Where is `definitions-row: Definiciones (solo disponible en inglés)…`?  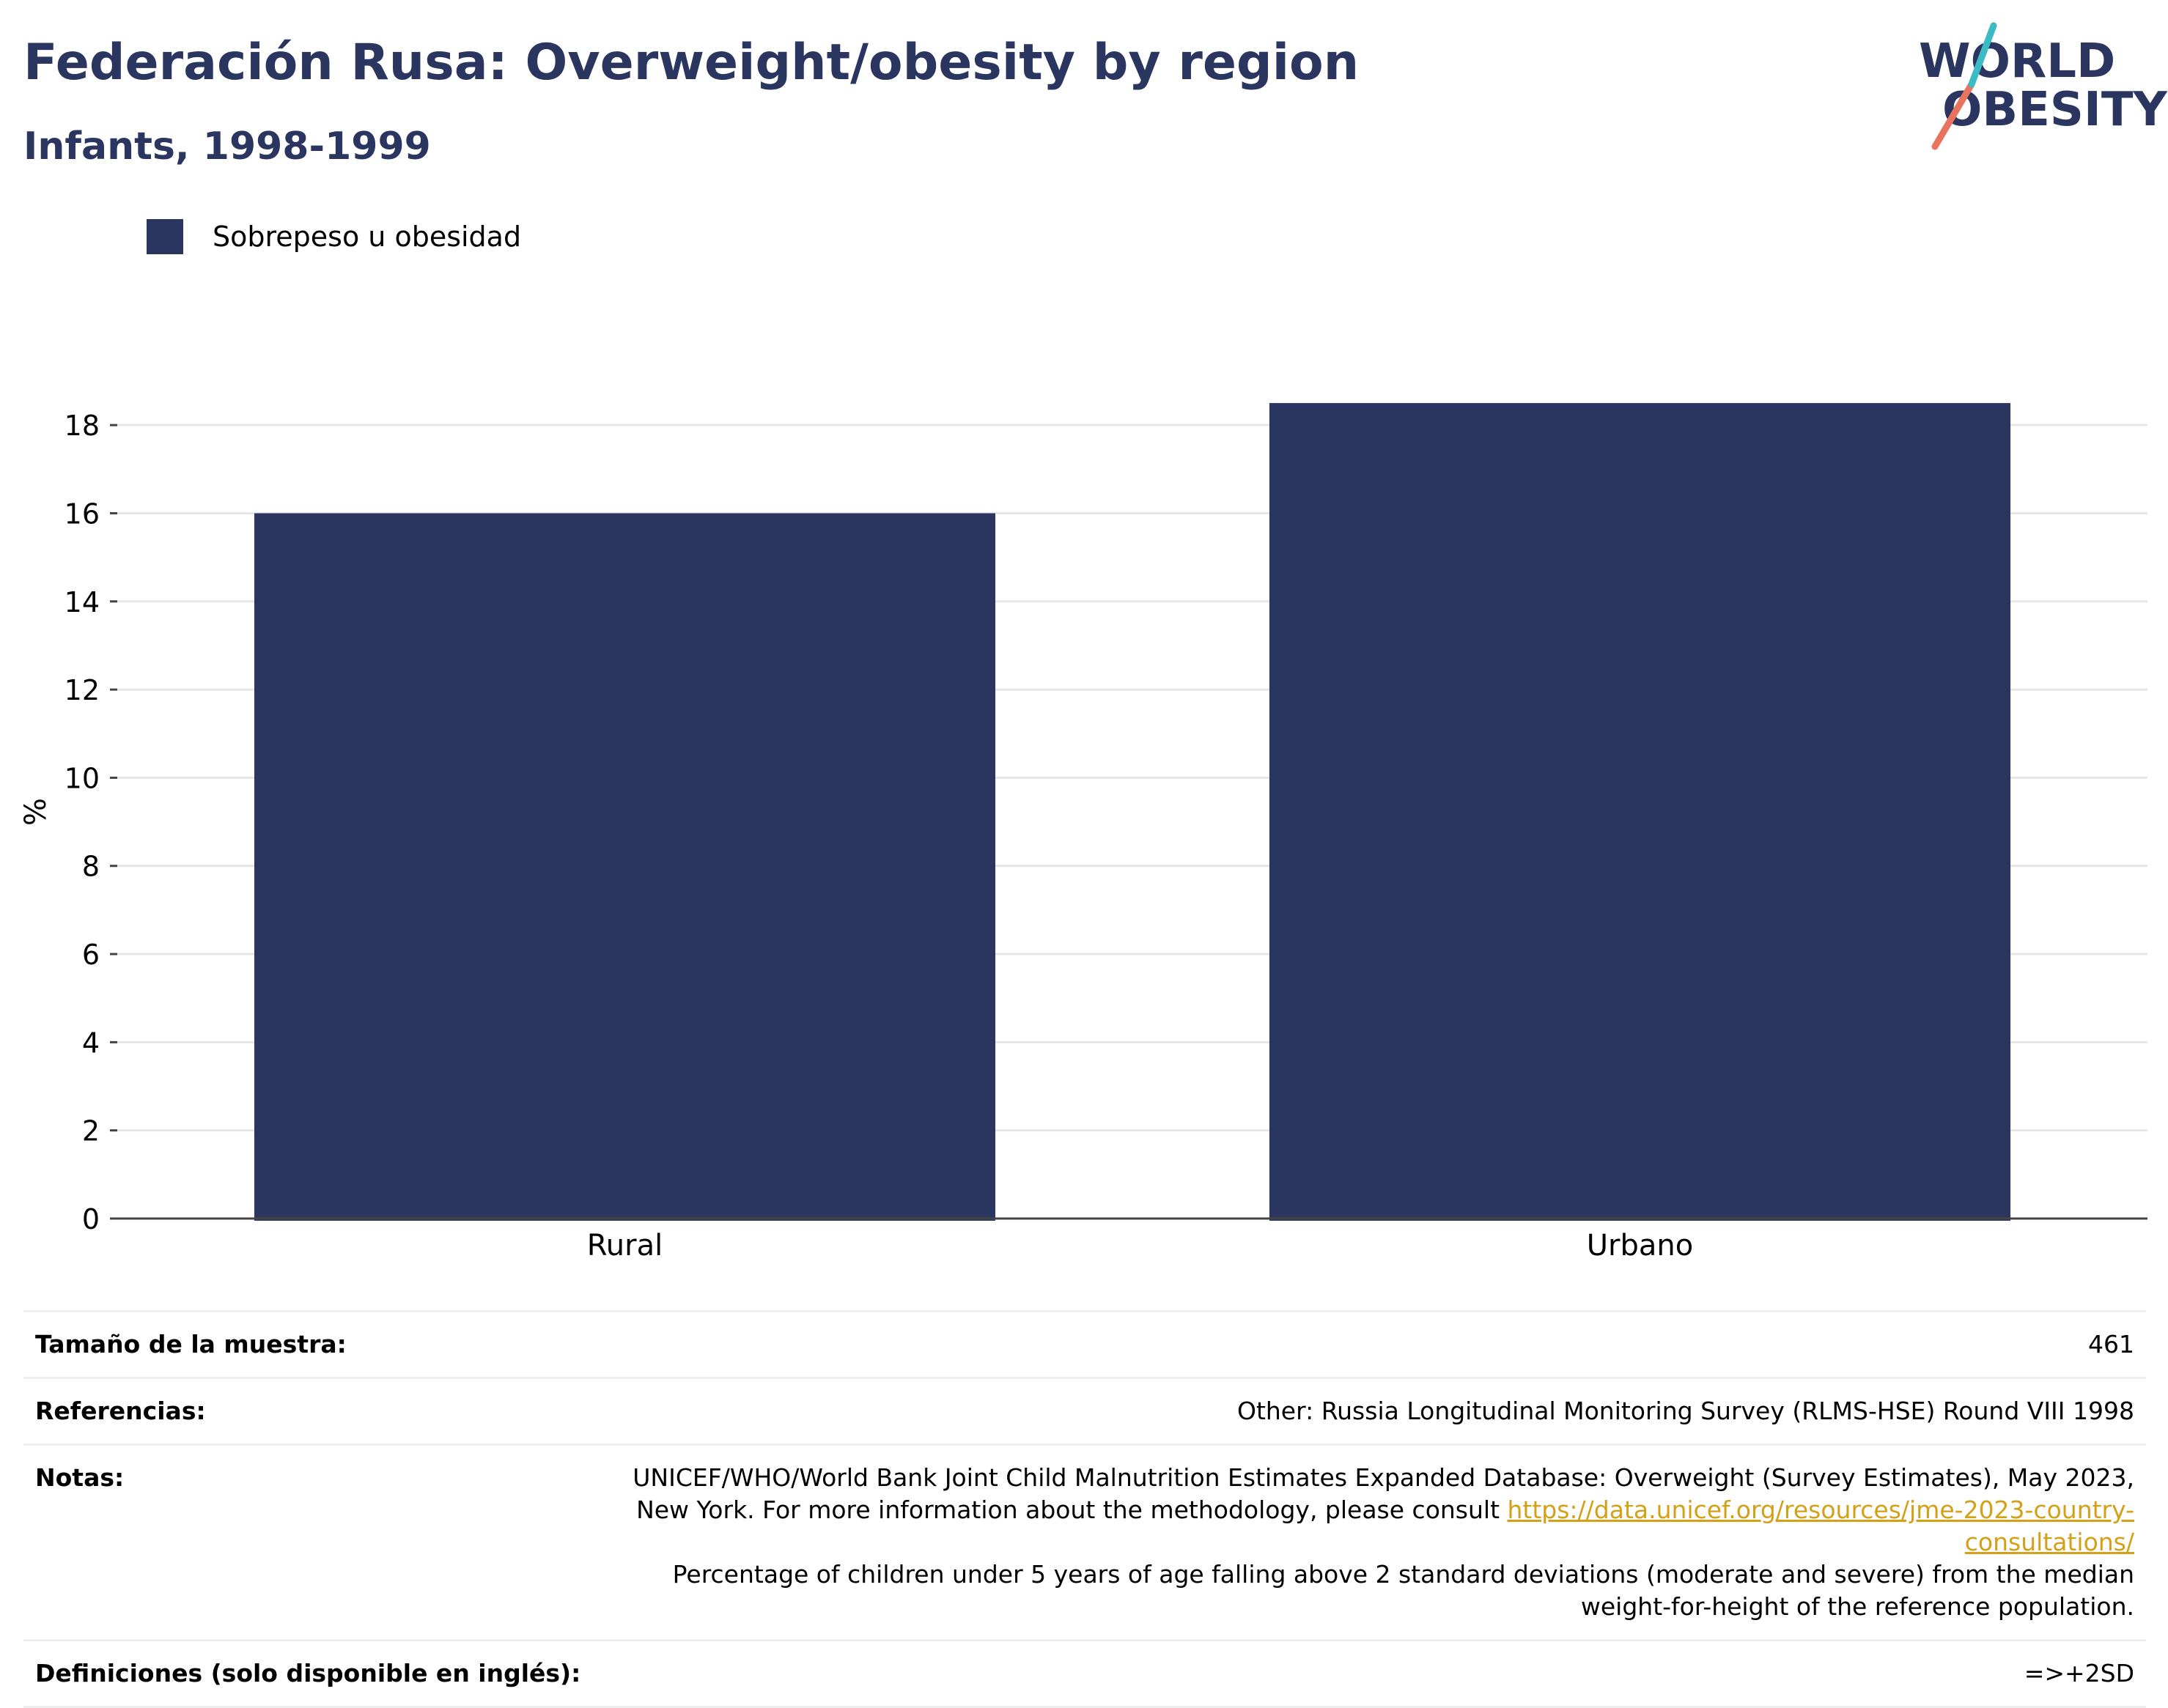 definitions-row: Definiciones (solo disponible en inglés)… is located at coordinates (1084, 1673).